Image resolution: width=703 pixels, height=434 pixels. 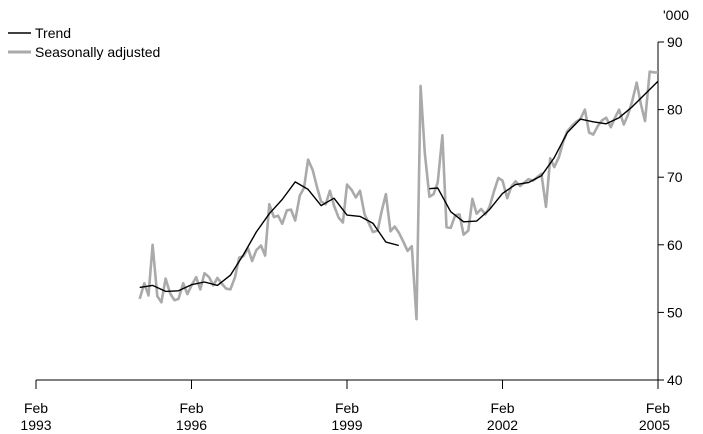 What do you see at coordinates (675, 245) in the screenshot?
I see `y-tick-label: 60` at bounding box center [675, 245].